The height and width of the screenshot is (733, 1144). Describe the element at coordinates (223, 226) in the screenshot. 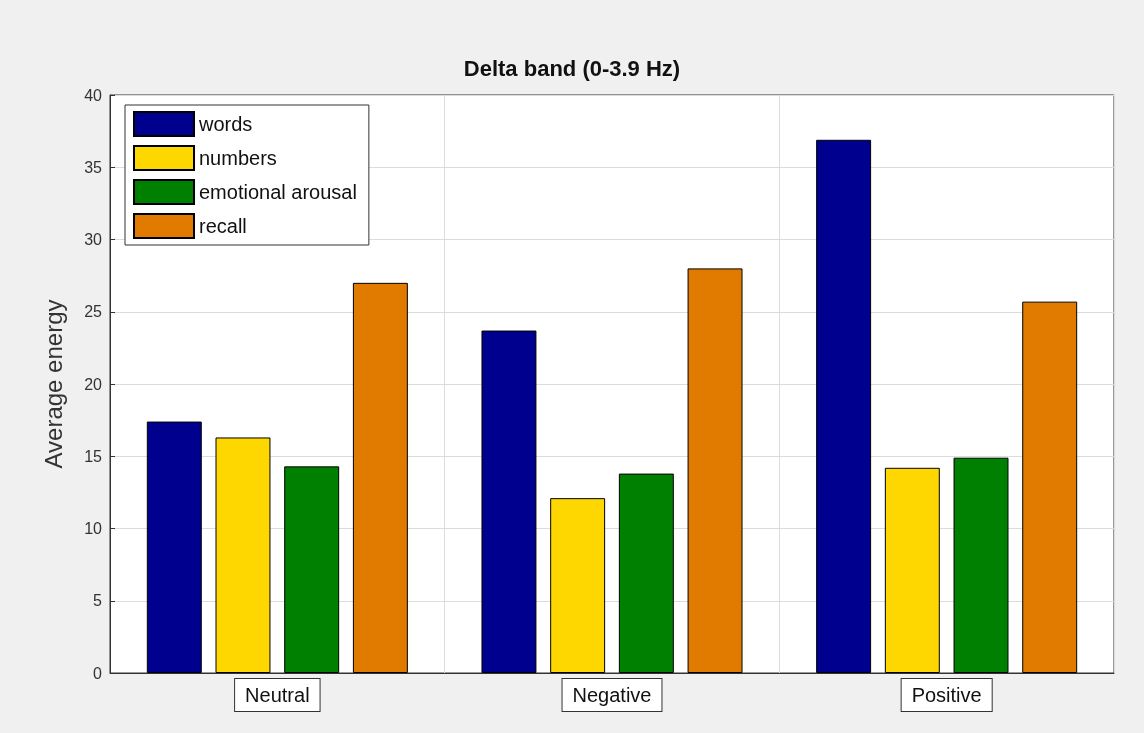

I see `legend-label: recall` at that location.